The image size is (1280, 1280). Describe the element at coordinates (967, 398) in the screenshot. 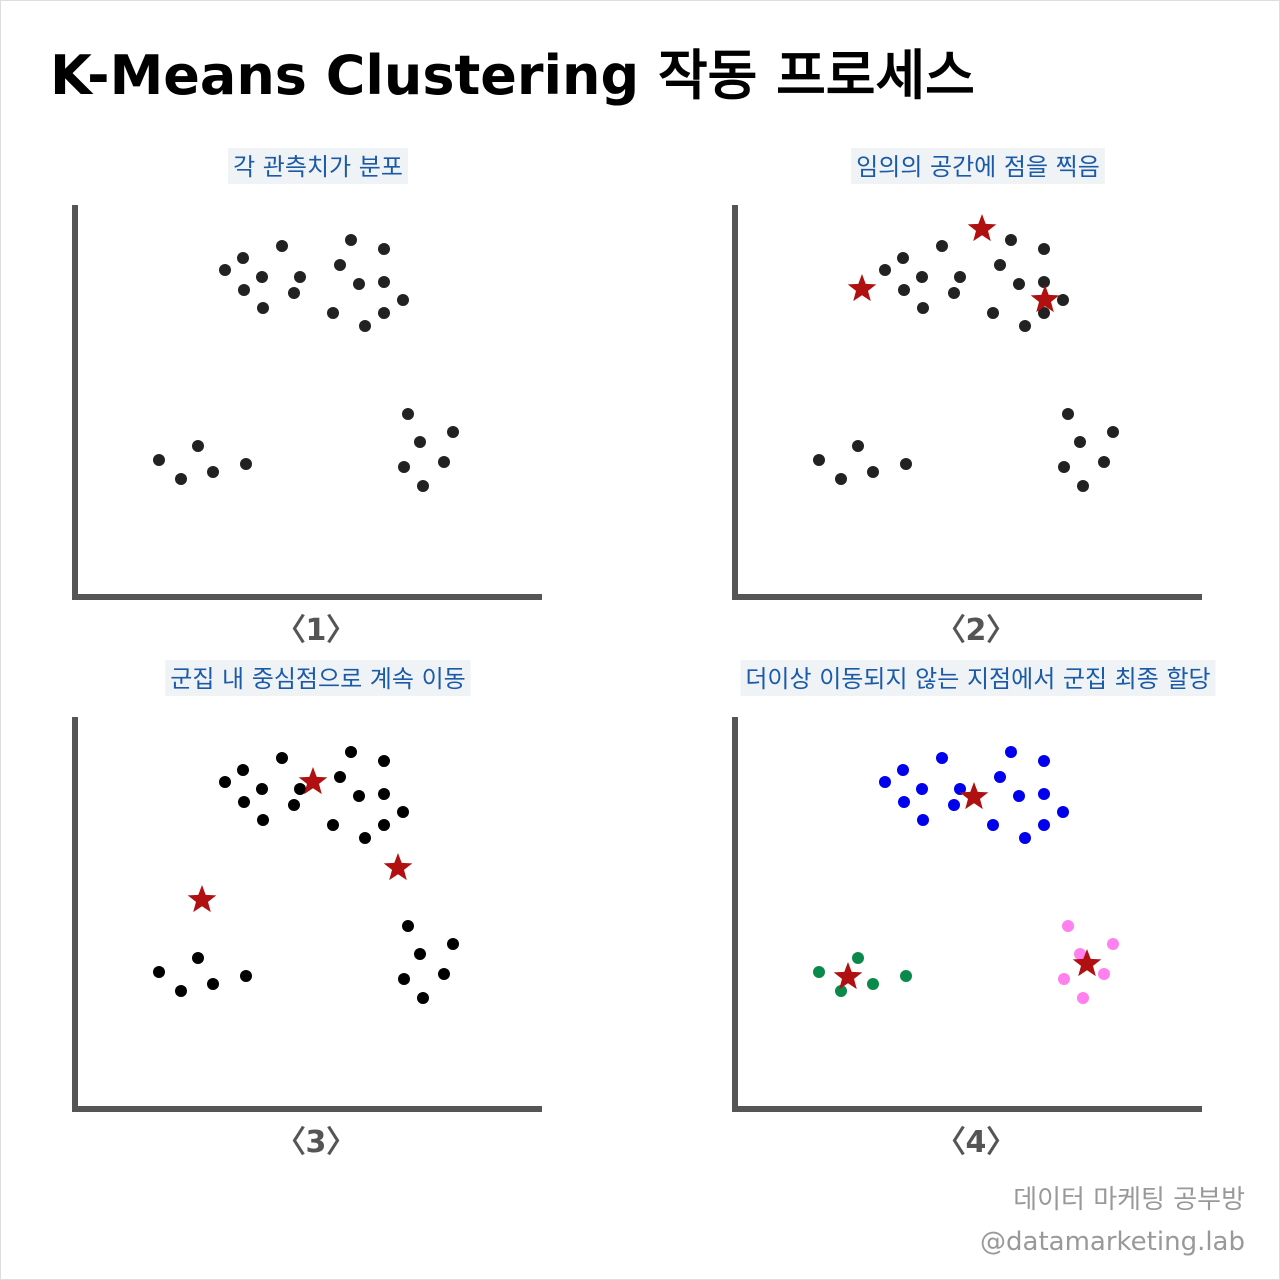

I see `panel: 임의의 공간에 점을 찍음 〈2〉` at that location.